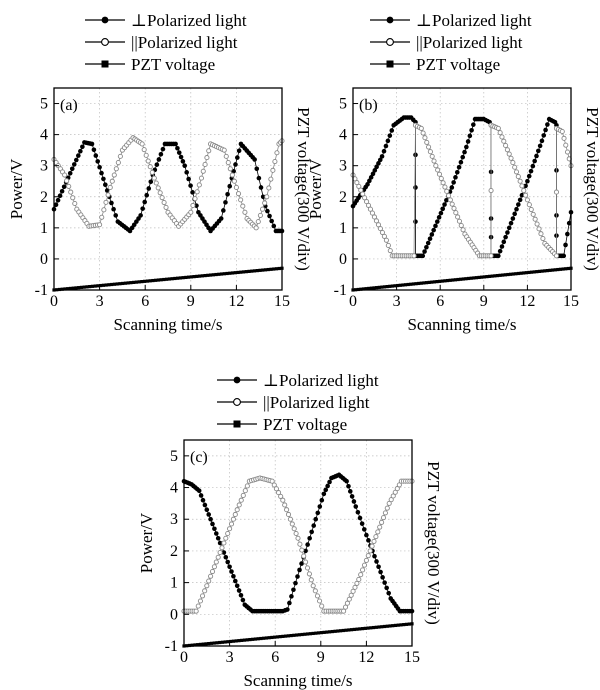 The height and width of the screenshot is (690, 600). Describe the element at coordinates (462, 203) in the screenshot. I see `series` at that location.